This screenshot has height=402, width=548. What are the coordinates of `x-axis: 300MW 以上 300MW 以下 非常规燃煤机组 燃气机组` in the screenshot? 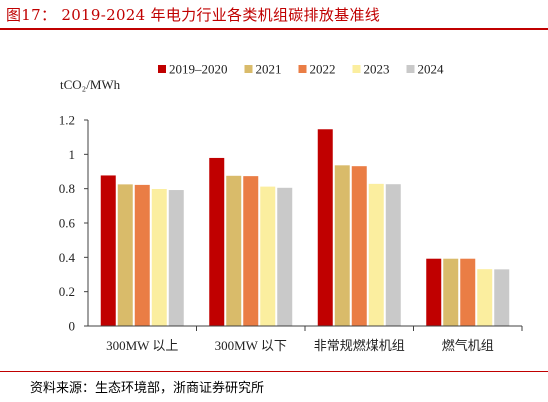 It's located at (305, 339).